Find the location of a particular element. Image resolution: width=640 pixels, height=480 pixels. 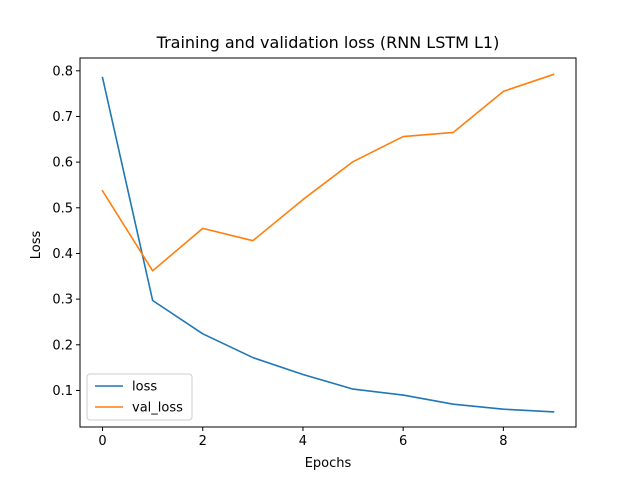

y-axis-label: Loss is located at coordinates (36, 245).